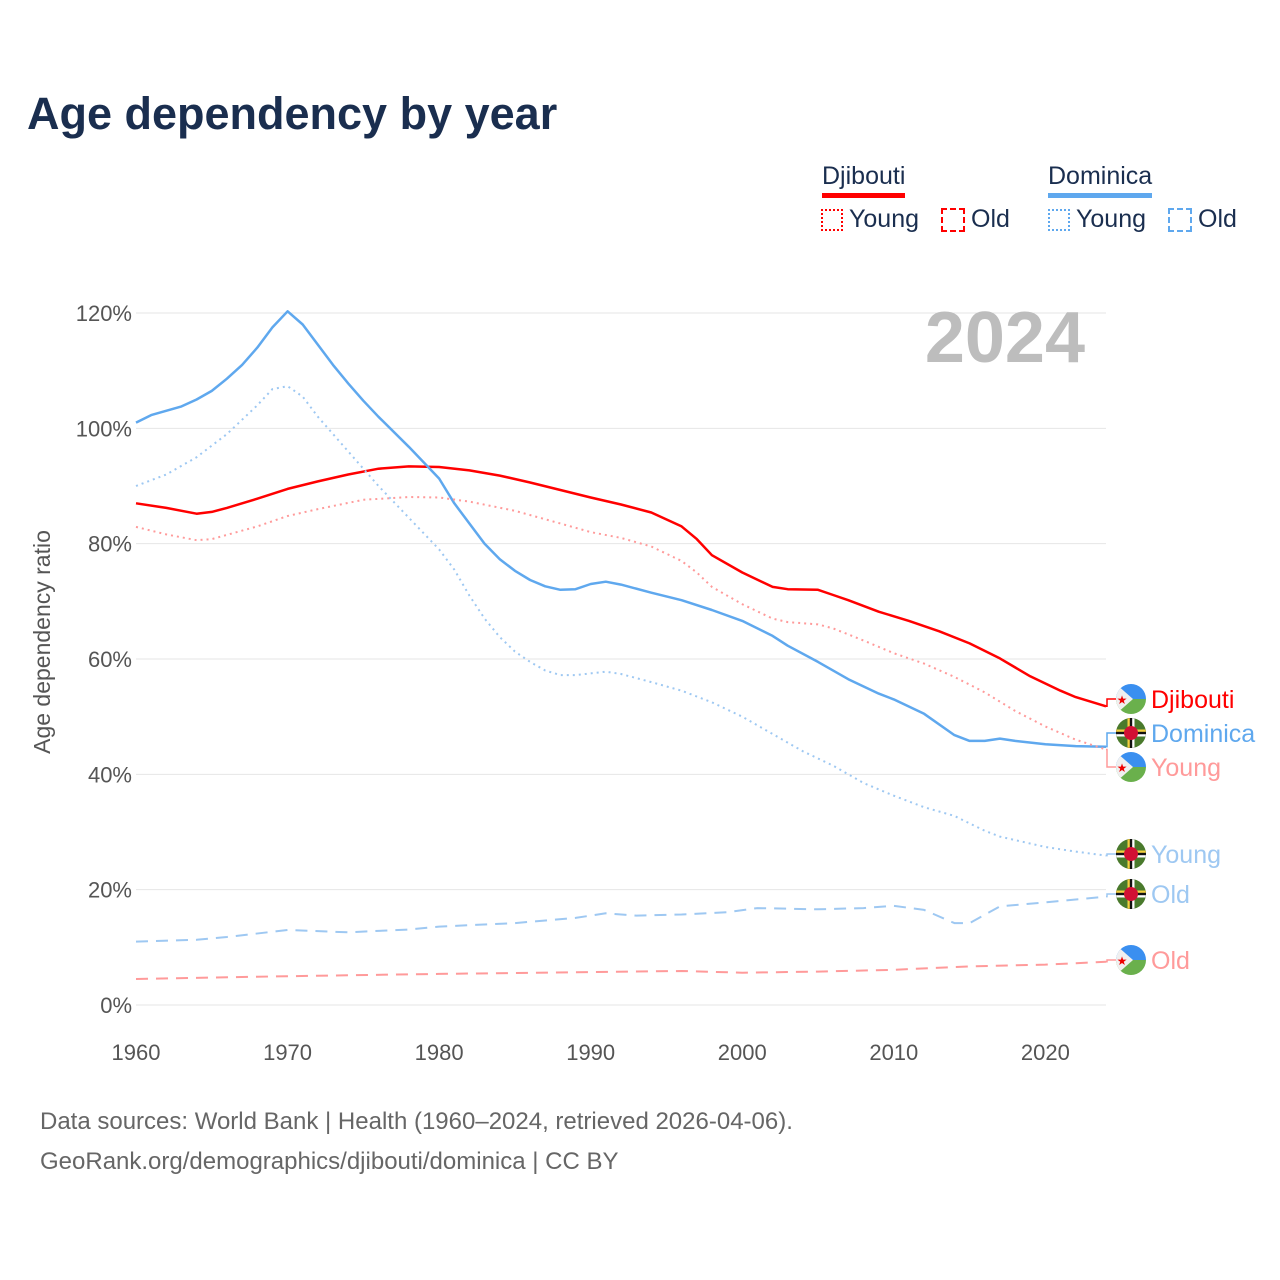  I want to click on series-line-dominica-old, so click(621, 919).